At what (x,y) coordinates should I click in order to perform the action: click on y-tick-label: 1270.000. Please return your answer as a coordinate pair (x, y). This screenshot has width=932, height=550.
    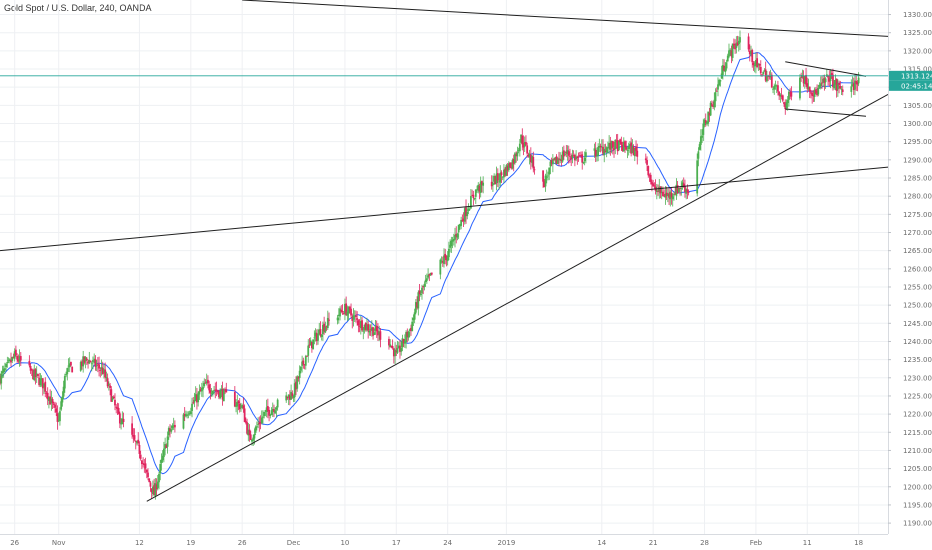
    Looking at the image, I should click on (917, 233).